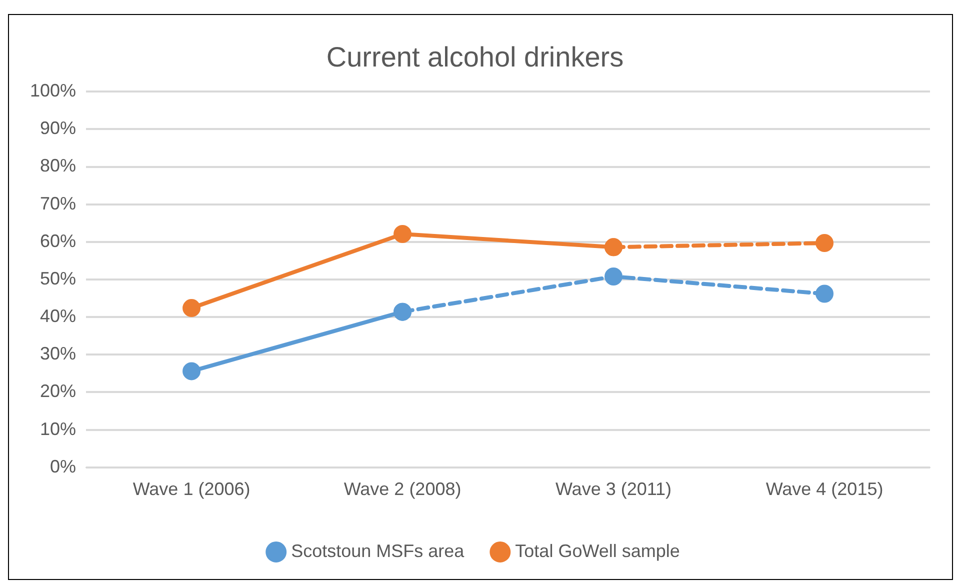 This screenshot has width=957, height=582. I want to click on y-tick-label: 0%, so click(63, 466).